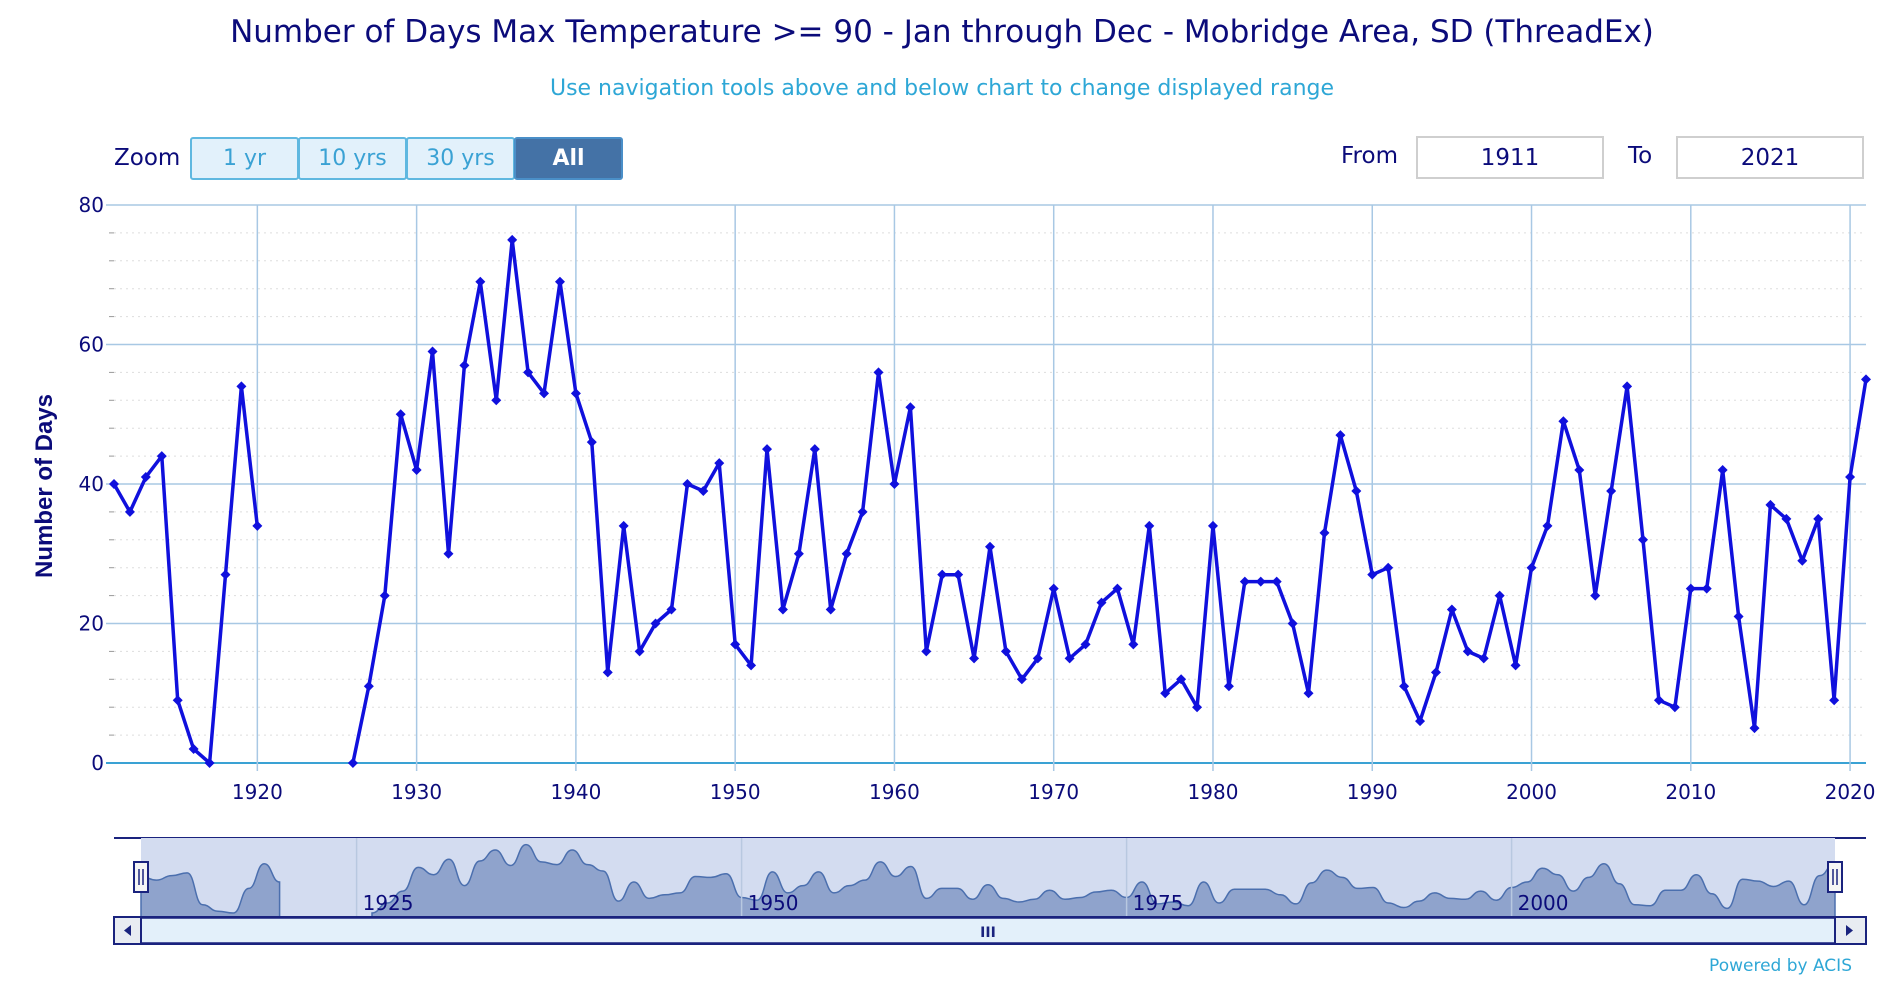  Describe the element at coordinates (141, 877) in the screenshot. I see `navigator-left-handle` at that location.